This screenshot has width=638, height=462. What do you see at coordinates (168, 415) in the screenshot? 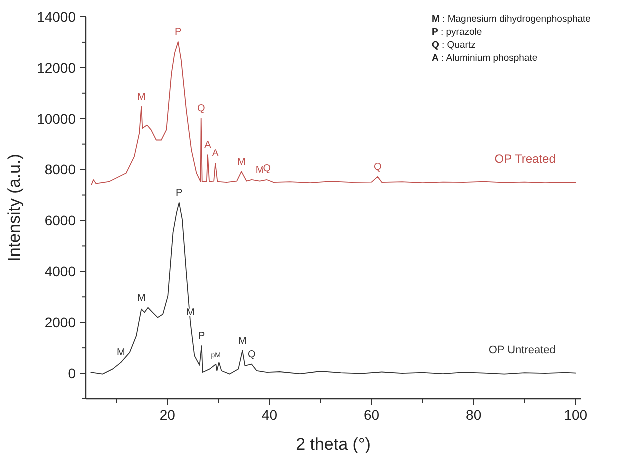
I see `x-tick-label: 20` at bounding box center [168, 415].